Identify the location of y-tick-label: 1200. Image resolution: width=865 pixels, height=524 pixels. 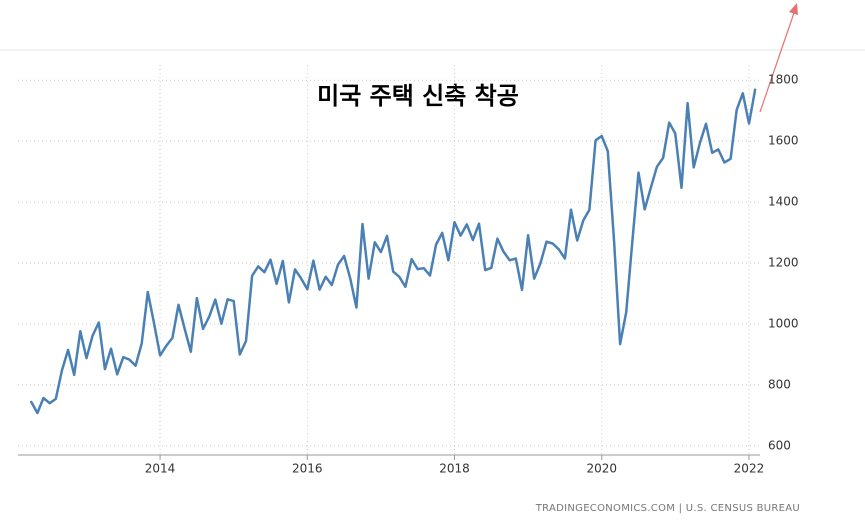
(783, 263).